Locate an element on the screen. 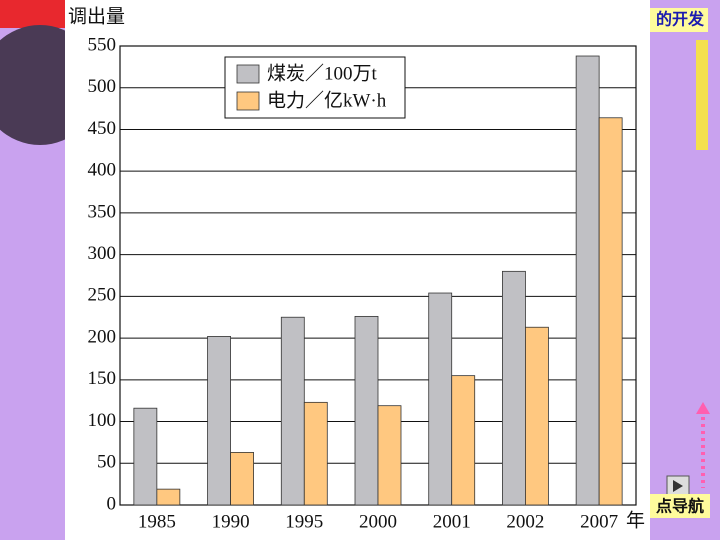 The image size is (720, 540). slide-heading: 的开发 is located at coordinates (680, 19).